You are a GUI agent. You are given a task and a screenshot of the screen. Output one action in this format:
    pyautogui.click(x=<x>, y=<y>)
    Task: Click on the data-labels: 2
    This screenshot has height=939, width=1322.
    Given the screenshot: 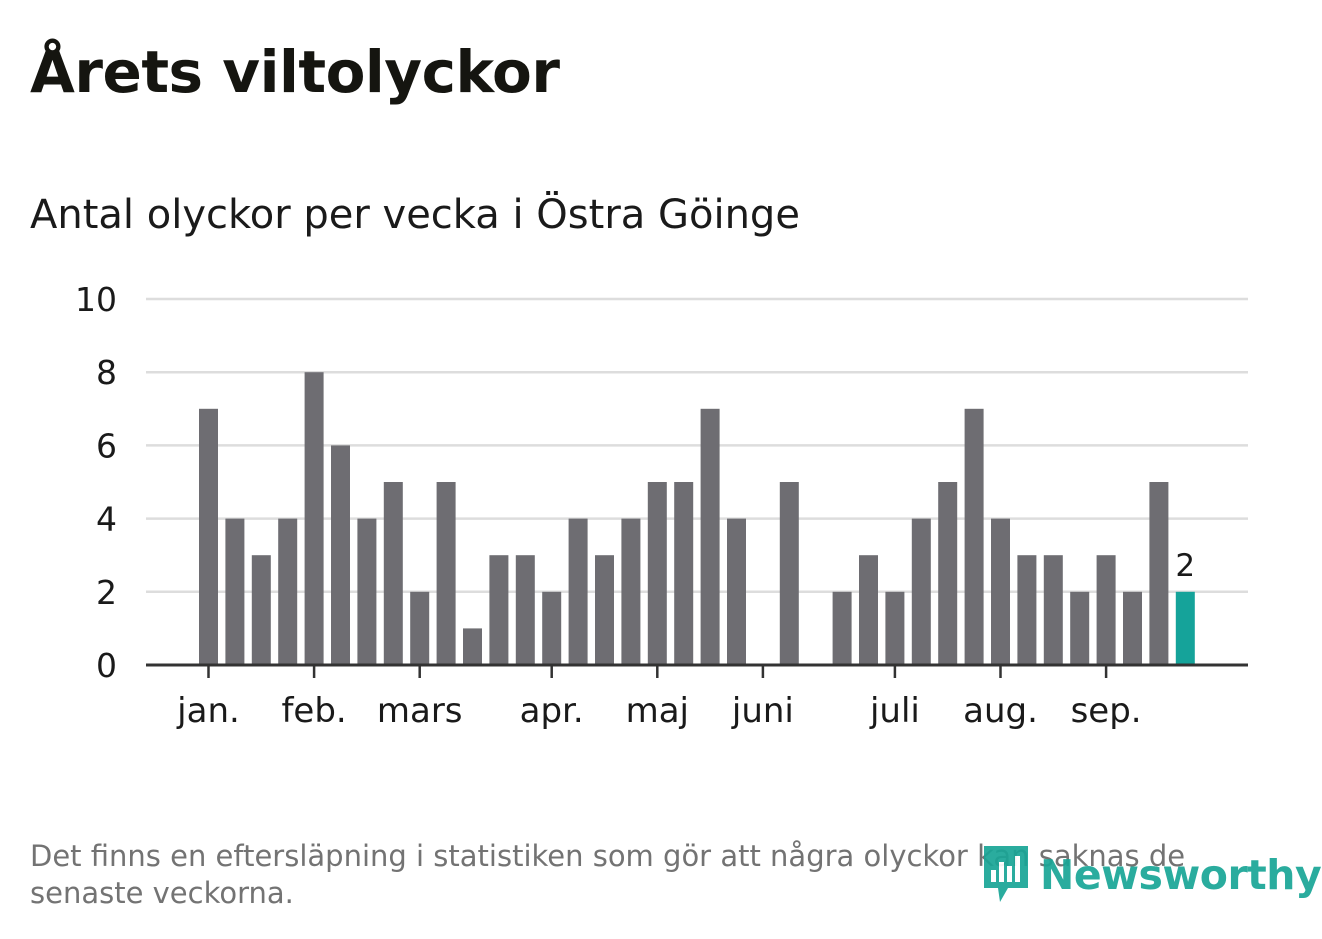 What is the action you would take?
    pyautogui.click(x=1185, y=566)
    